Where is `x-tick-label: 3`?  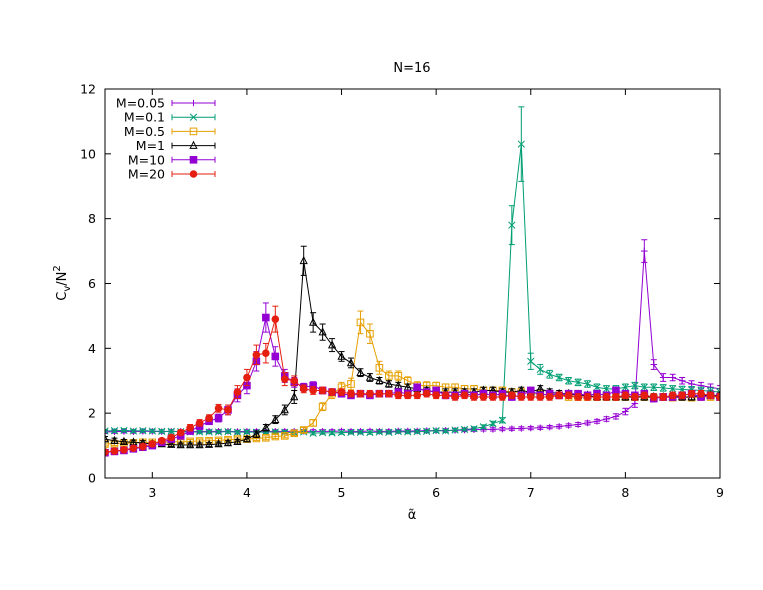
x-tick-label: 3 is located at coordinates (152, 492).